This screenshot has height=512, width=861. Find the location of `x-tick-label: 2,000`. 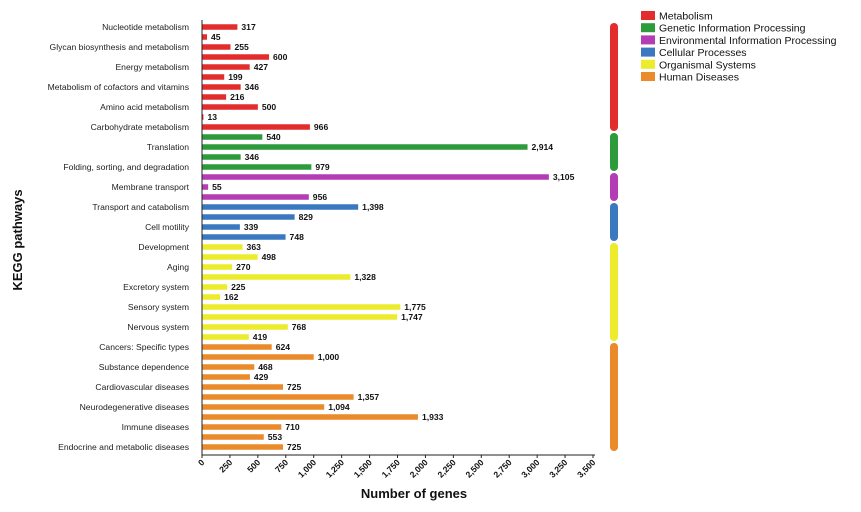

x-tick-label: 2,000 is located at coordinates (419, 468).